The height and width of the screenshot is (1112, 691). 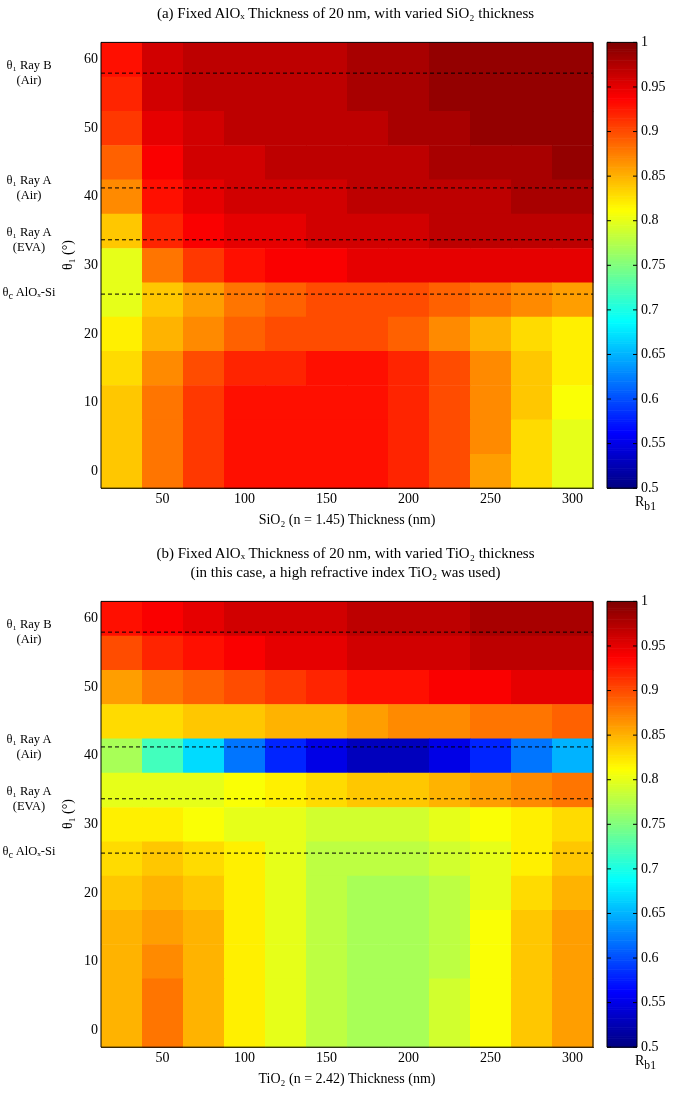 What do you see at coordinates (347, 1079) in the screenshot?
I see `x-axis-title: TiO₂ (n = 2.42) Thickness (nm)` at bounding box center [347, 1079].